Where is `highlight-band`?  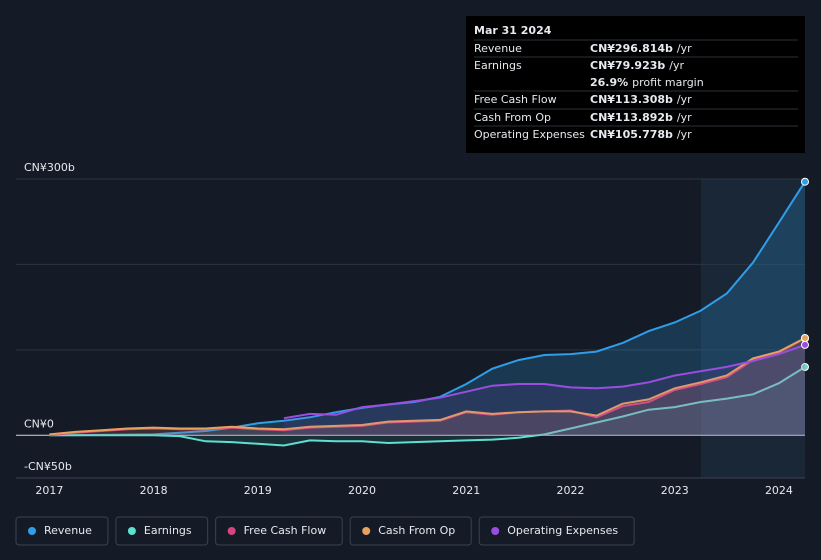 highlight-band is located at coordinates (753, 328).